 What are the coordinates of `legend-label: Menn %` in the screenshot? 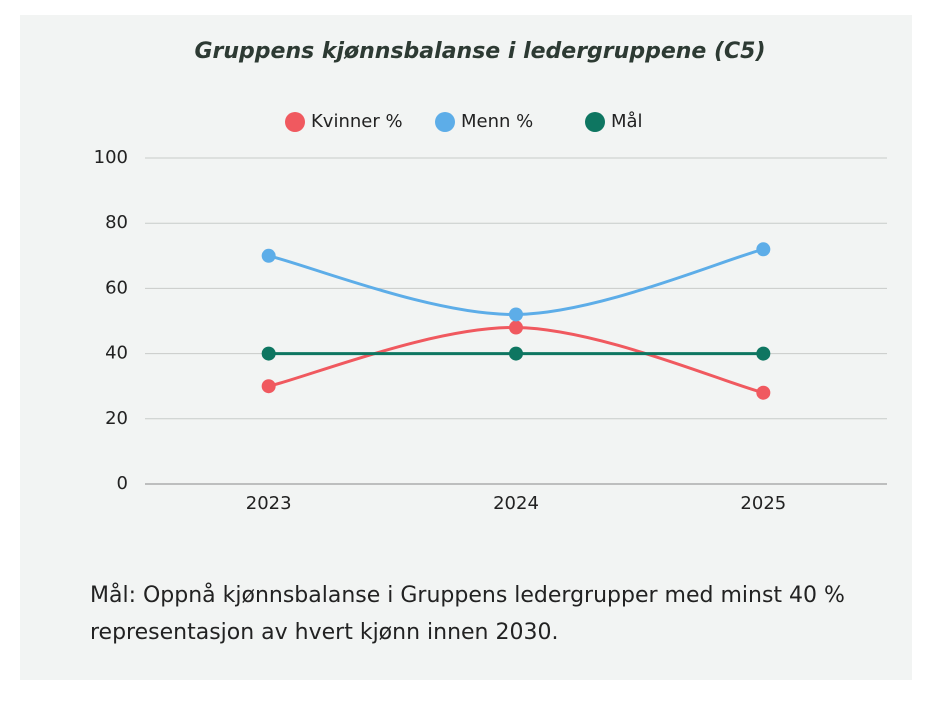 It's located at (497, 121).